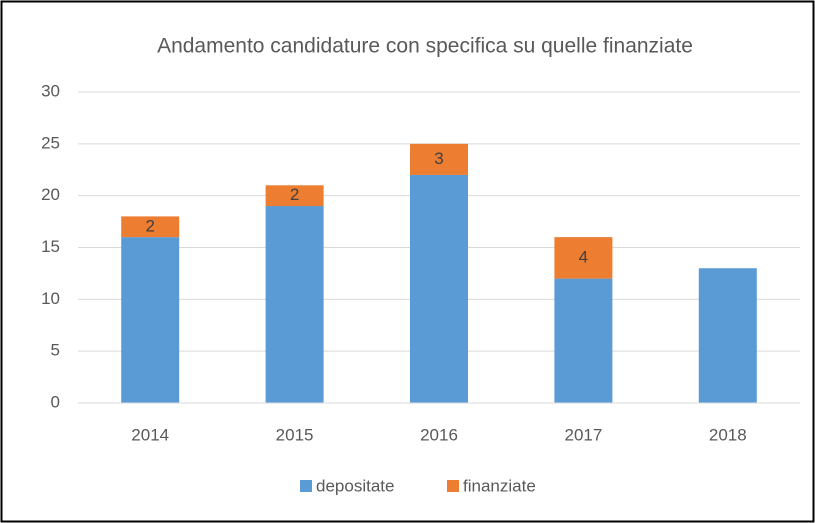 The height and width of the screenshot is (523, 815). Describe the element at coordinates (55, 350) in the screenshot. I see `y-tick-label: 5` at that location.